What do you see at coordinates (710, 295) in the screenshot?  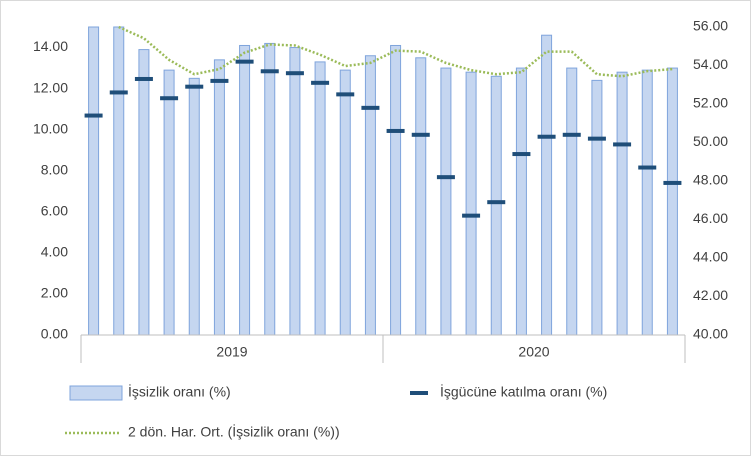 I see `y2-tick-label: 42.00` at bounding box center [710, 295].